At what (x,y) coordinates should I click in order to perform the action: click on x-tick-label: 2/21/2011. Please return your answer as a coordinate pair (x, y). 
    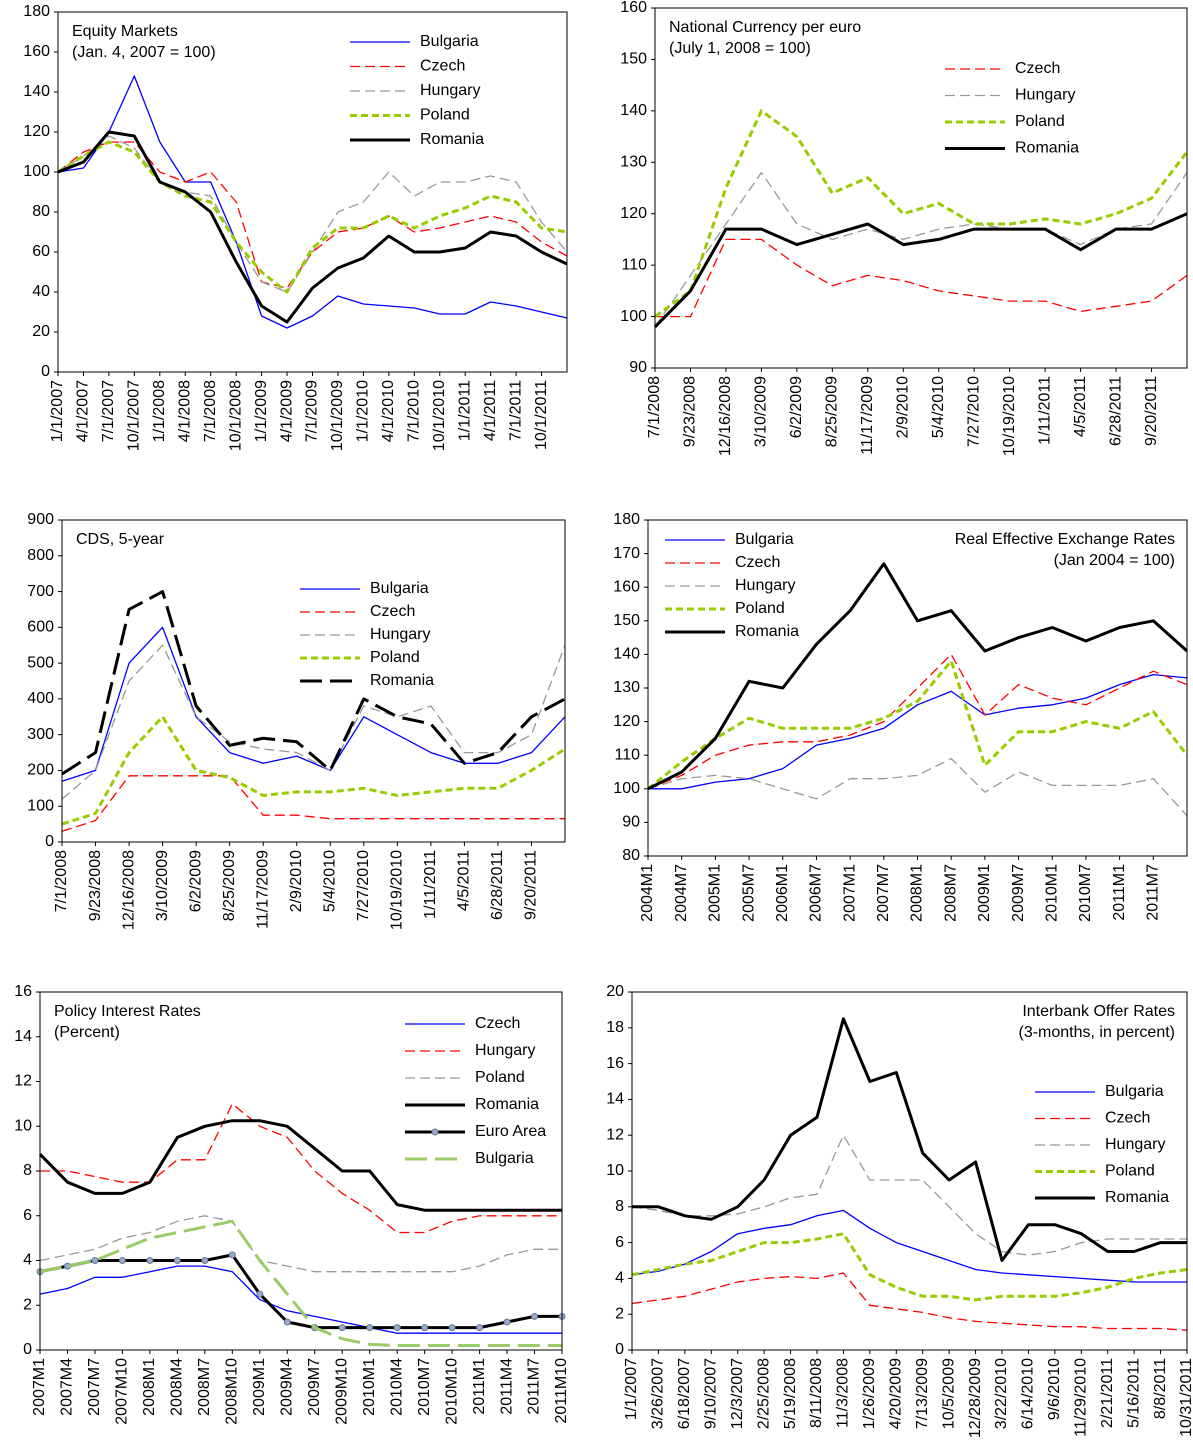
    Looking at the image, I should click on (1107, 1393).